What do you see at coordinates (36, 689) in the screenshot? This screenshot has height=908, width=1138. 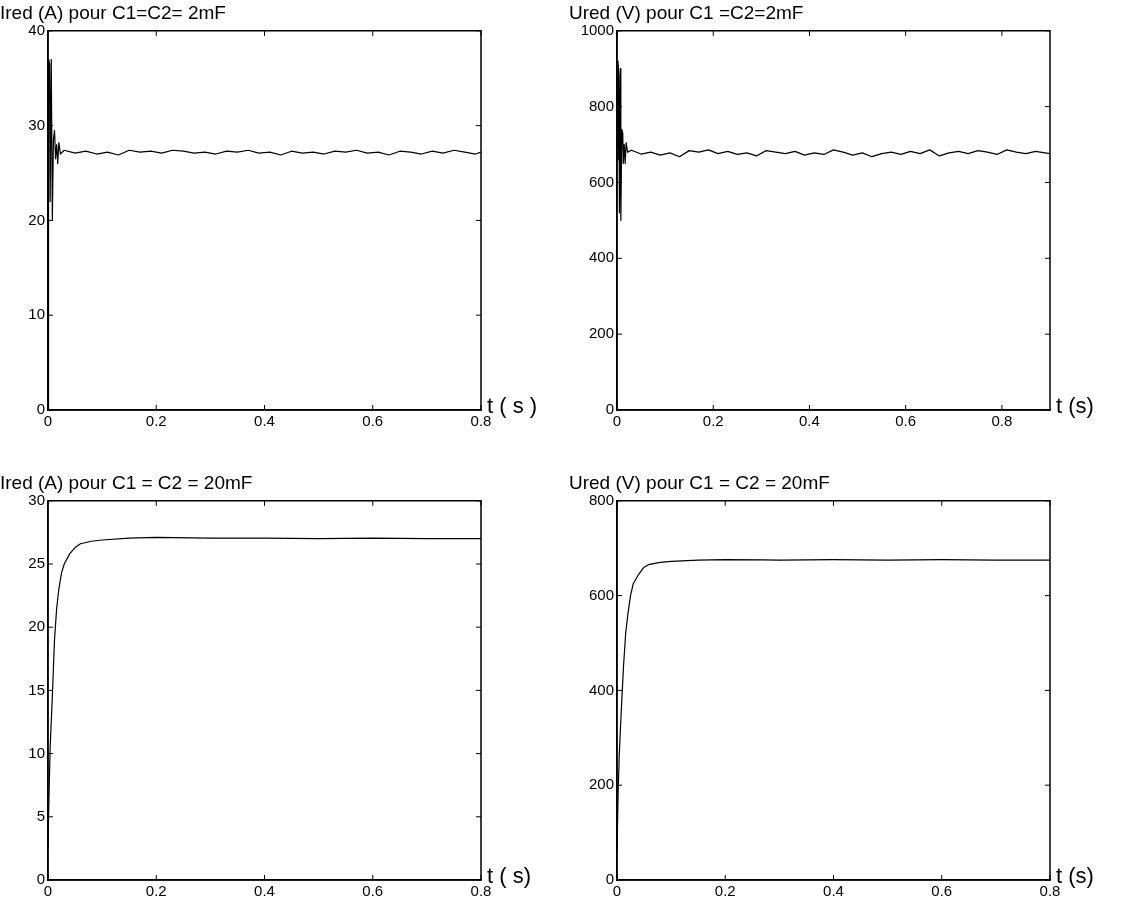 I see `y-tick-label: 15` at bounding box center [36, 689].